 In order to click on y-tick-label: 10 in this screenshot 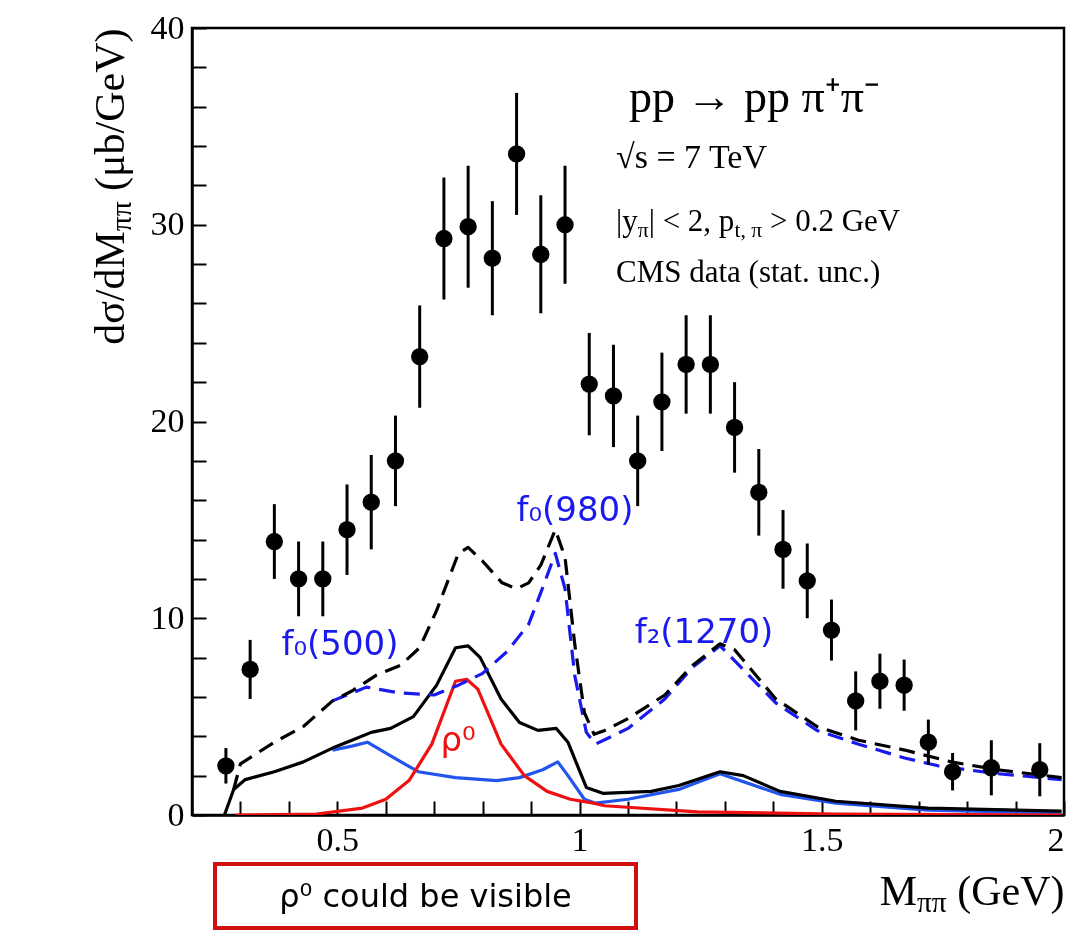, I will do `click(167, 617)`.